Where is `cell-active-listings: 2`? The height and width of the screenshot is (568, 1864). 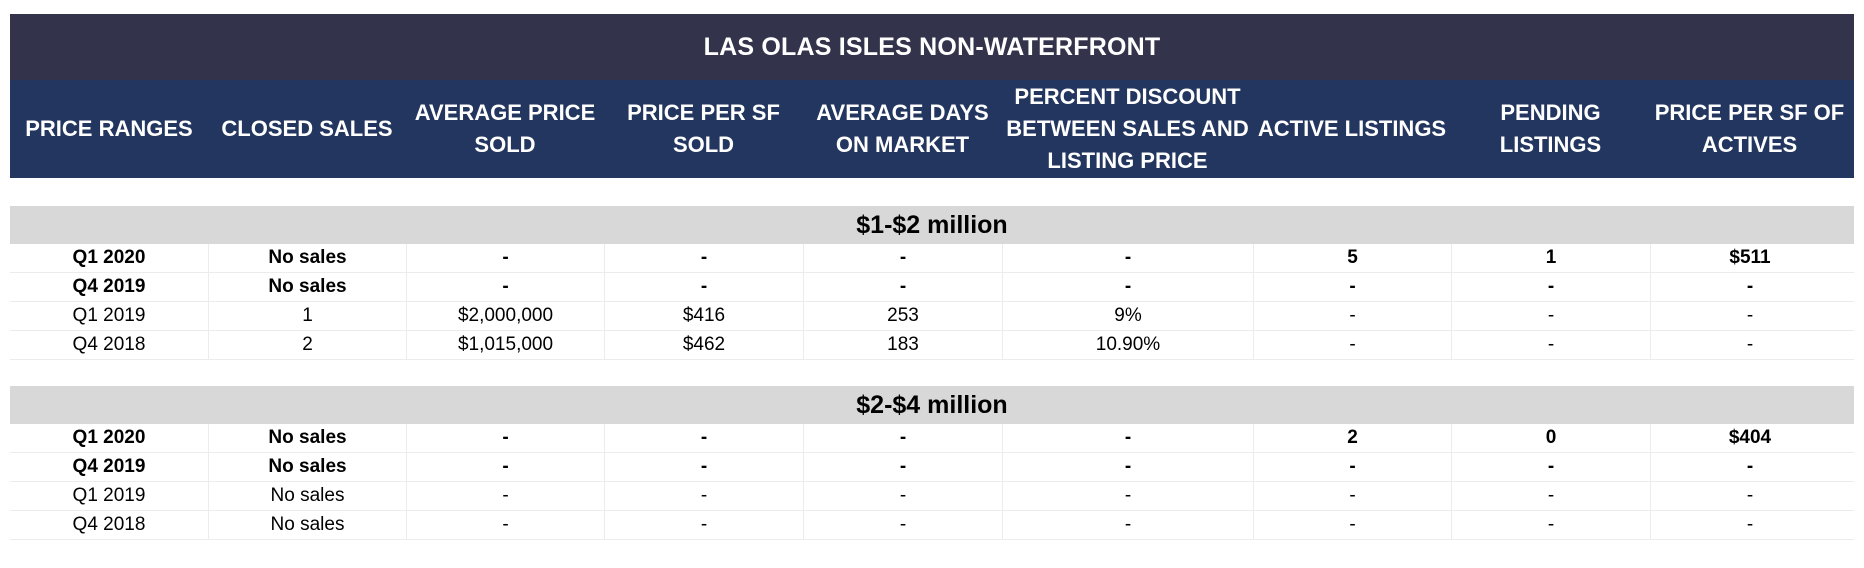
cell-active-listings: 2 is located at coordinates (1352, 438).